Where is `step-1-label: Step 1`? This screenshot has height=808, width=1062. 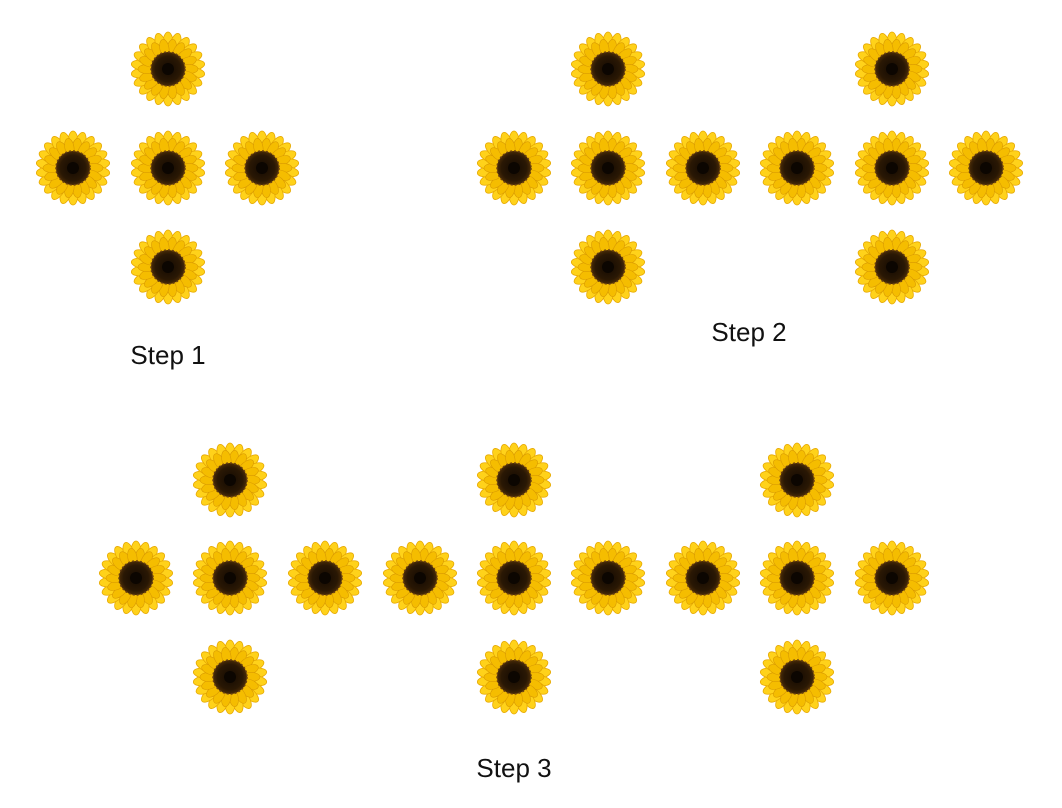 step-1-label: Step 1 is located at coordinates (168, 355).